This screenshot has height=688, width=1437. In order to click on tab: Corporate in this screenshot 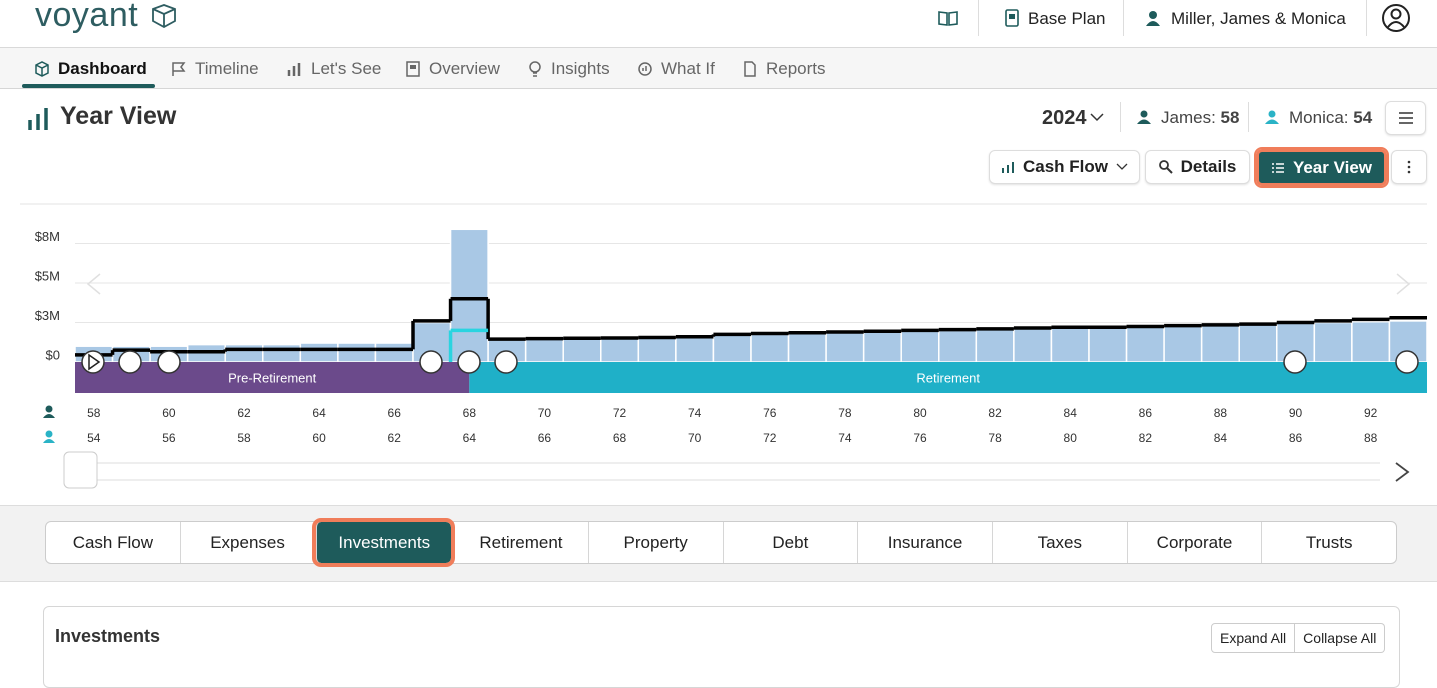, I will do `click(1194, 542)`.